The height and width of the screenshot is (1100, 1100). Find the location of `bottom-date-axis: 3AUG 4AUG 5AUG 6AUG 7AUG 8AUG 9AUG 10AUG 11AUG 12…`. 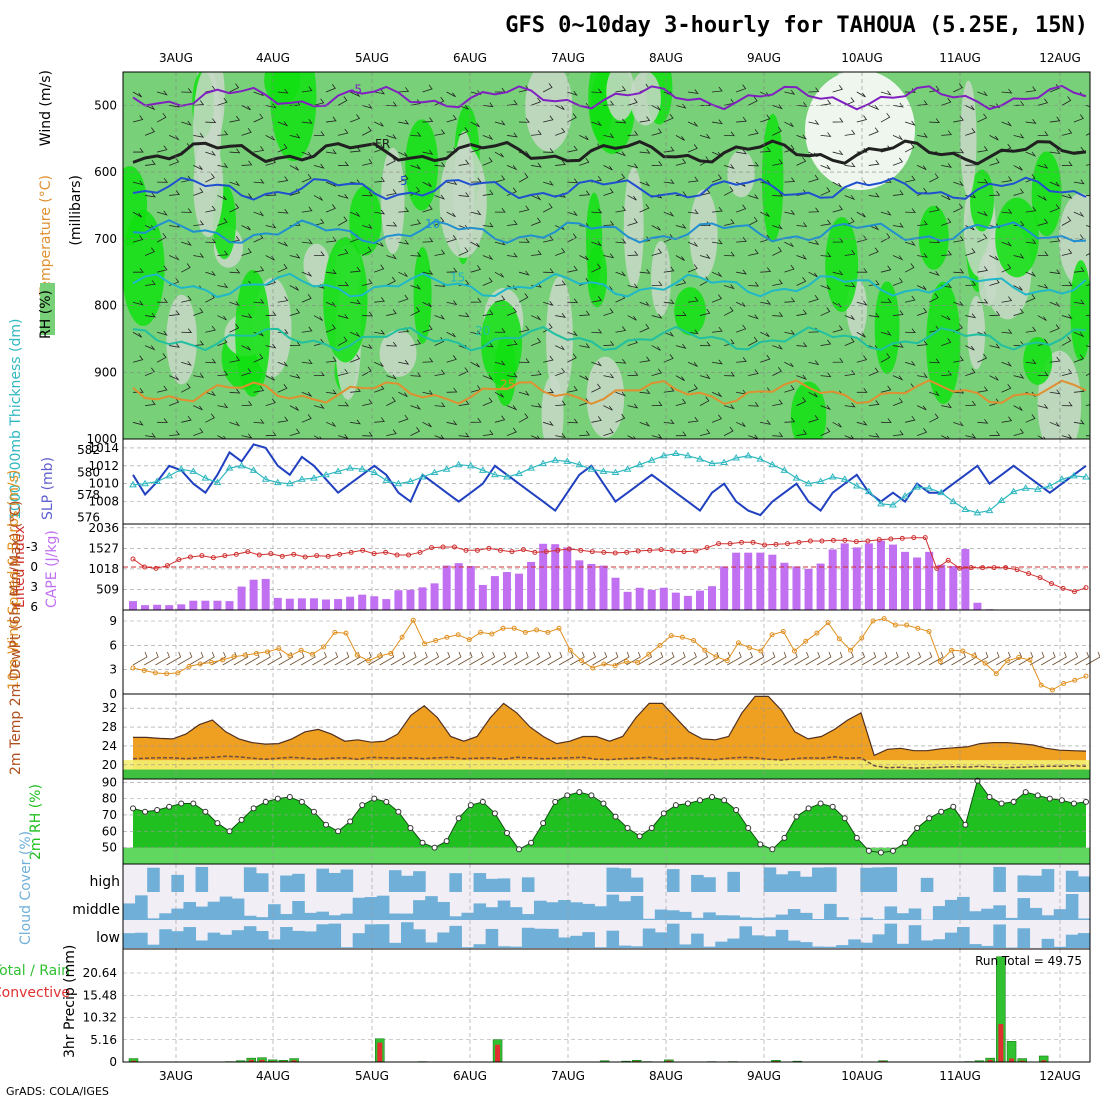

bottom-date-axis: 3AUG 4AUG 5AUG 6AUG 7AUG 8AUG 9AUG 10AUG 11AUG 12… is located at coordinates (620, 1076).